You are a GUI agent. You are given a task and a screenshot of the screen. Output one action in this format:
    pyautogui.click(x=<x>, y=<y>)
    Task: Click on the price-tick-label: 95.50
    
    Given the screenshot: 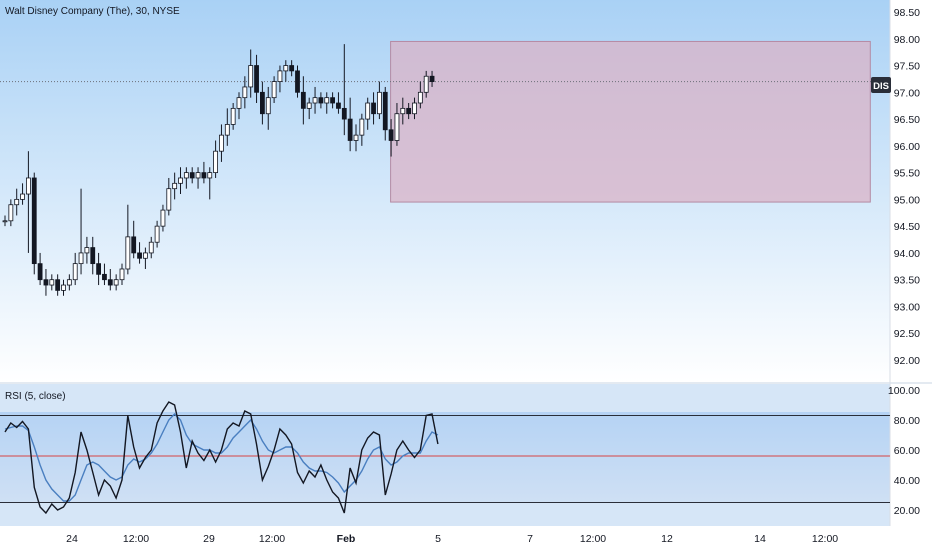 What is the action you would take?
    pyautogui.click(x=907, y=174)
    